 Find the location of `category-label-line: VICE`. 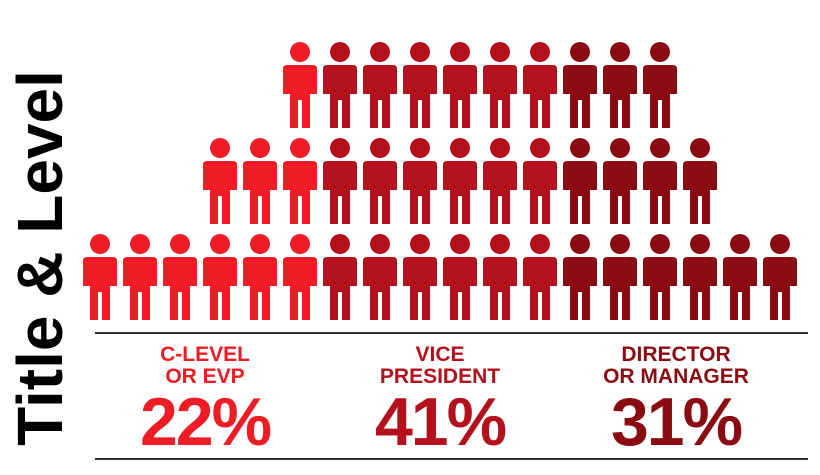

category-label-line: VICE is located at coordinates (439, 354).